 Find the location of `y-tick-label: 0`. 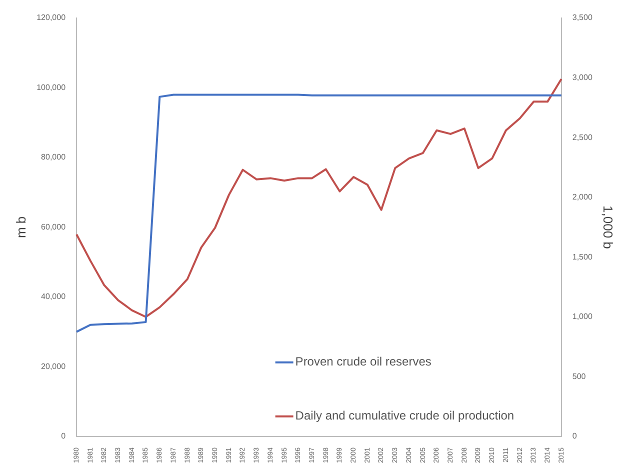

y-tick-label: 0 is located at coordinates (63, 436).